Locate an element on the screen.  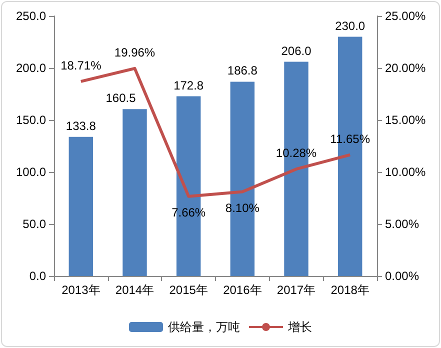
x-tick-label: 2014年 is located at coordinates (134, 290).